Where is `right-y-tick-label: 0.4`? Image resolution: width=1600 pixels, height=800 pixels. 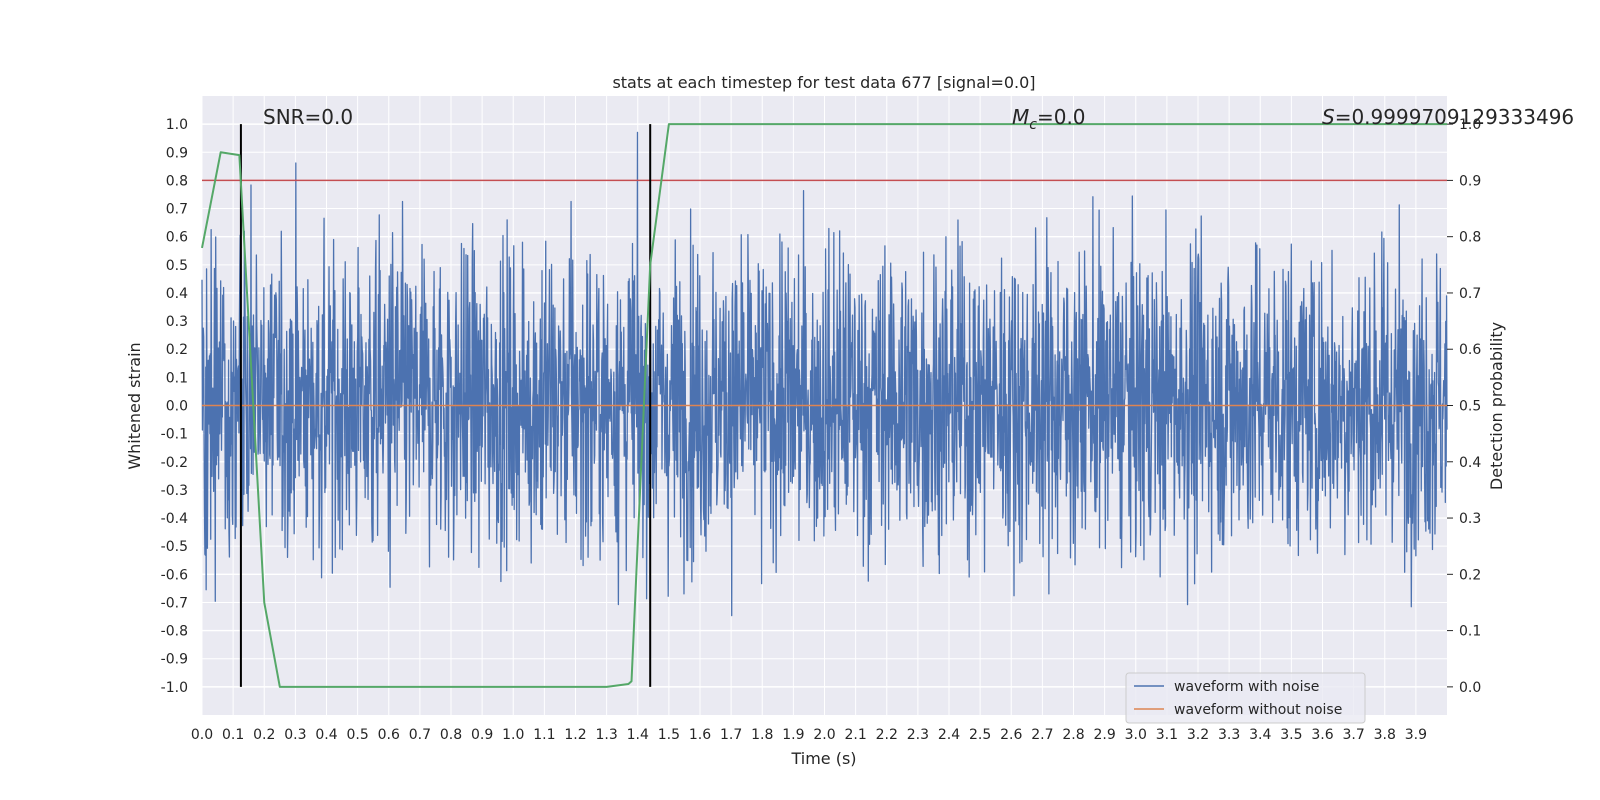 right-y-tick-label: 0.4 is located at coordinates (1470, 463).